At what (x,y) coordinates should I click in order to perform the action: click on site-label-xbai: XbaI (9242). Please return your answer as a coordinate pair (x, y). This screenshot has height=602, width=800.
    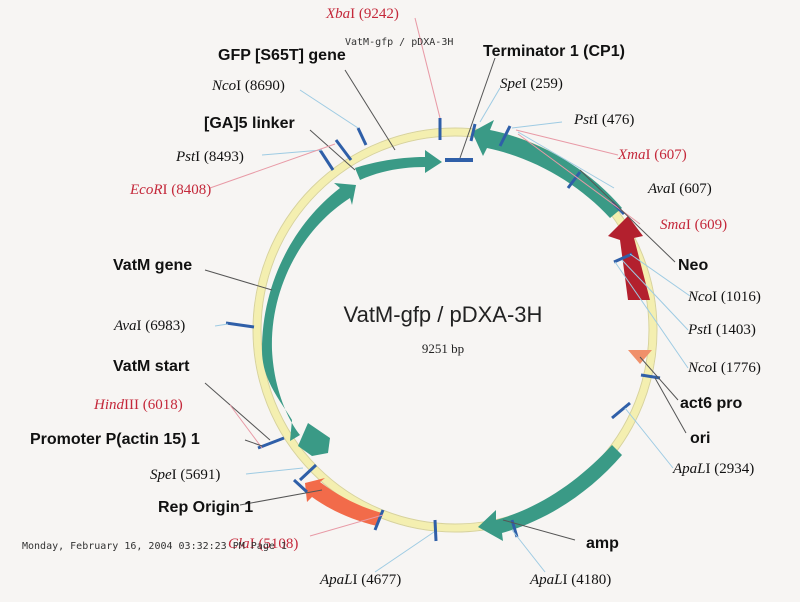
    Looking at the image, I should click on (362, 14).